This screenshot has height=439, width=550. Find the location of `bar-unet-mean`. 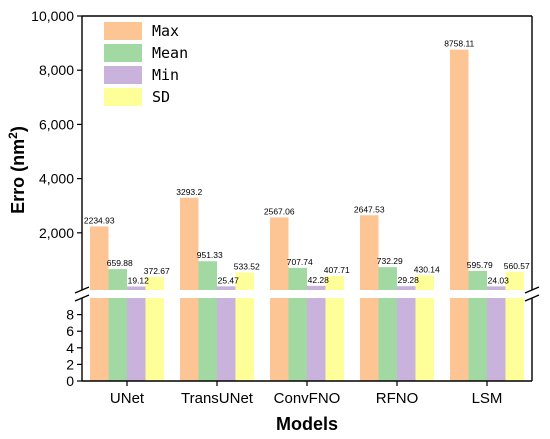

bar-unet-mean is located at coordinates (117, 279).